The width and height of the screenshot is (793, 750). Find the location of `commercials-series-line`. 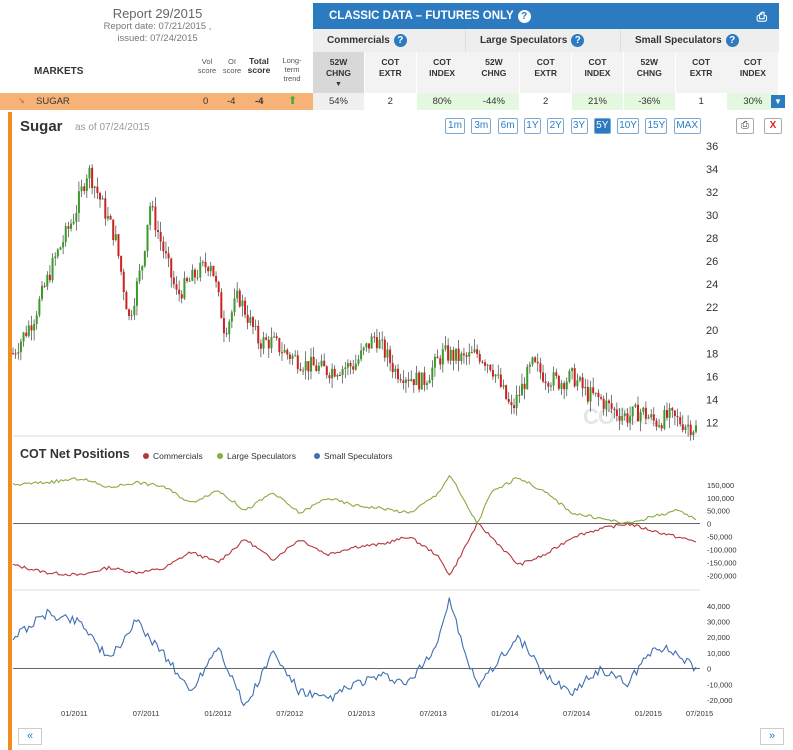

commercials-series-line is located at coordinates (354, 549).